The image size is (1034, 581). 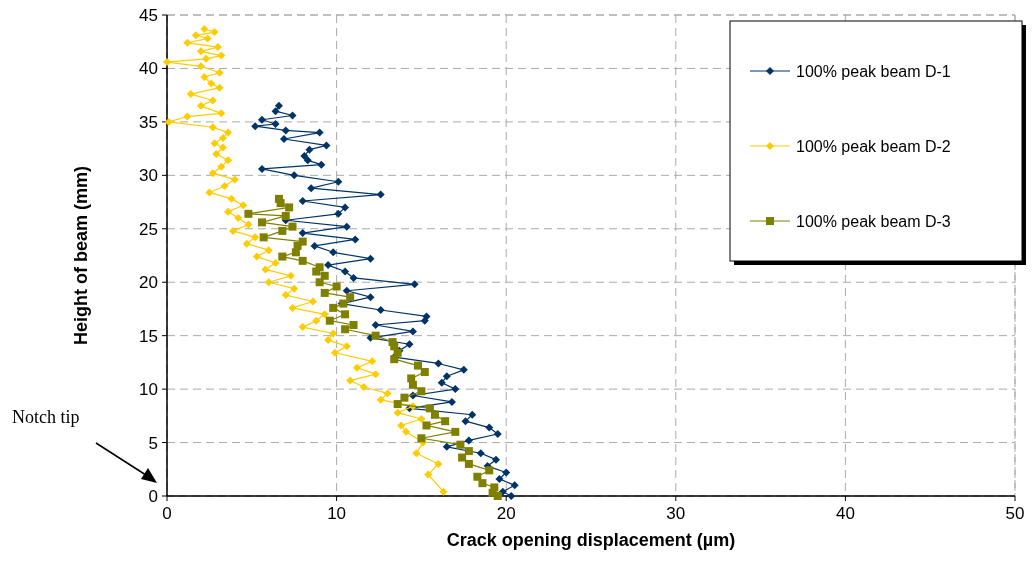 What do you see at coordinates (148, 176) in the screenshot?
I see `y-tick-label: 30` at bounding box center [148, 176].